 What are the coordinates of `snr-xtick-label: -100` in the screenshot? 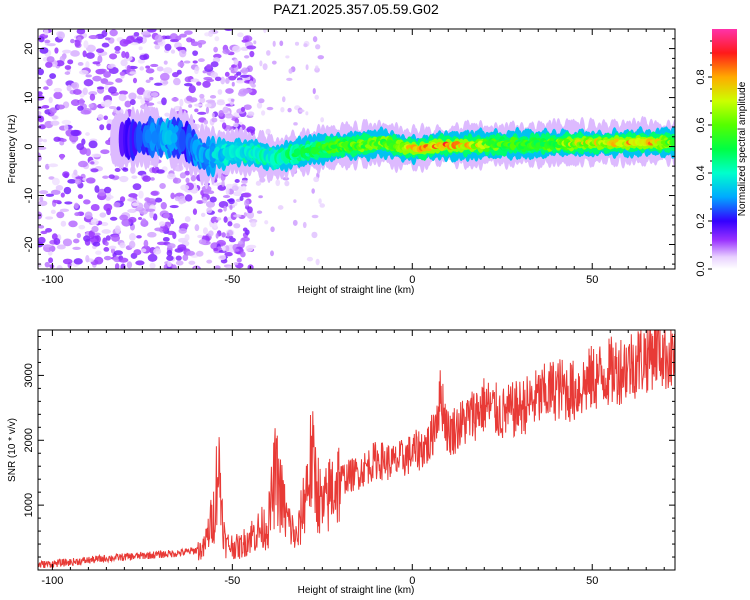 It's located at (52, 581).